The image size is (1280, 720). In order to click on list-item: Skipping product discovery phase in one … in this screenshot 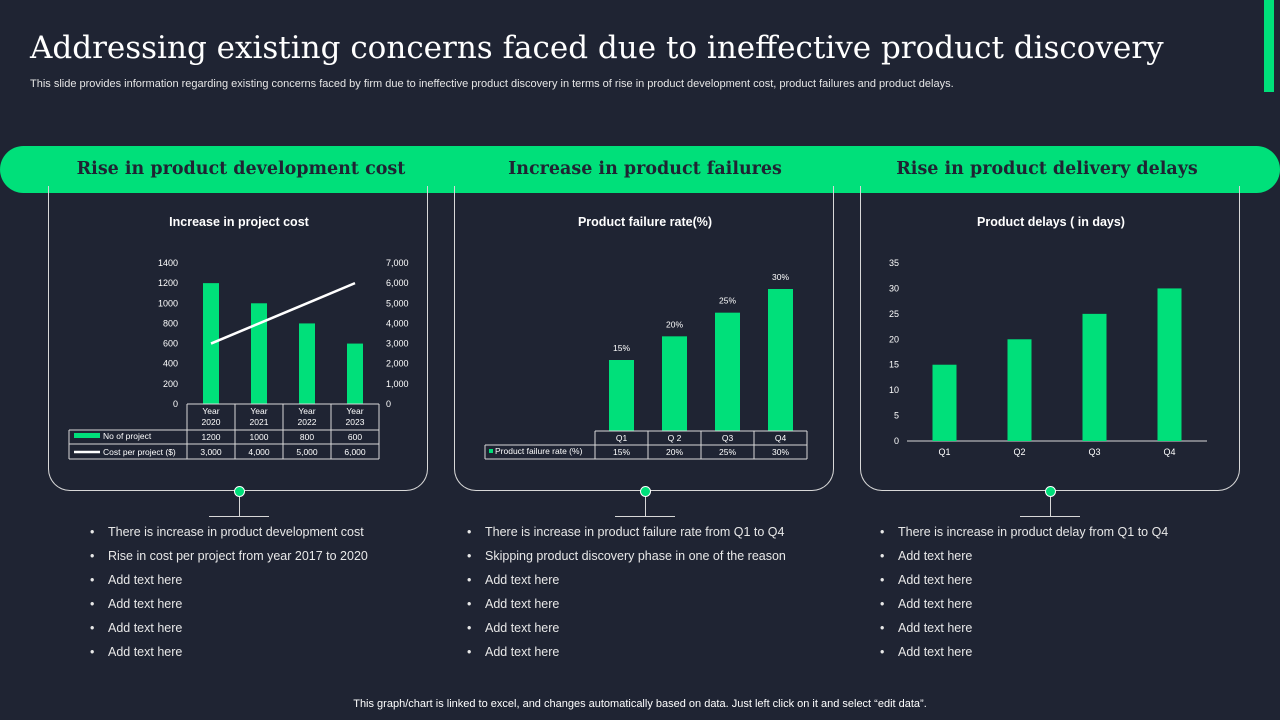, I will do `click(625, 558)`.